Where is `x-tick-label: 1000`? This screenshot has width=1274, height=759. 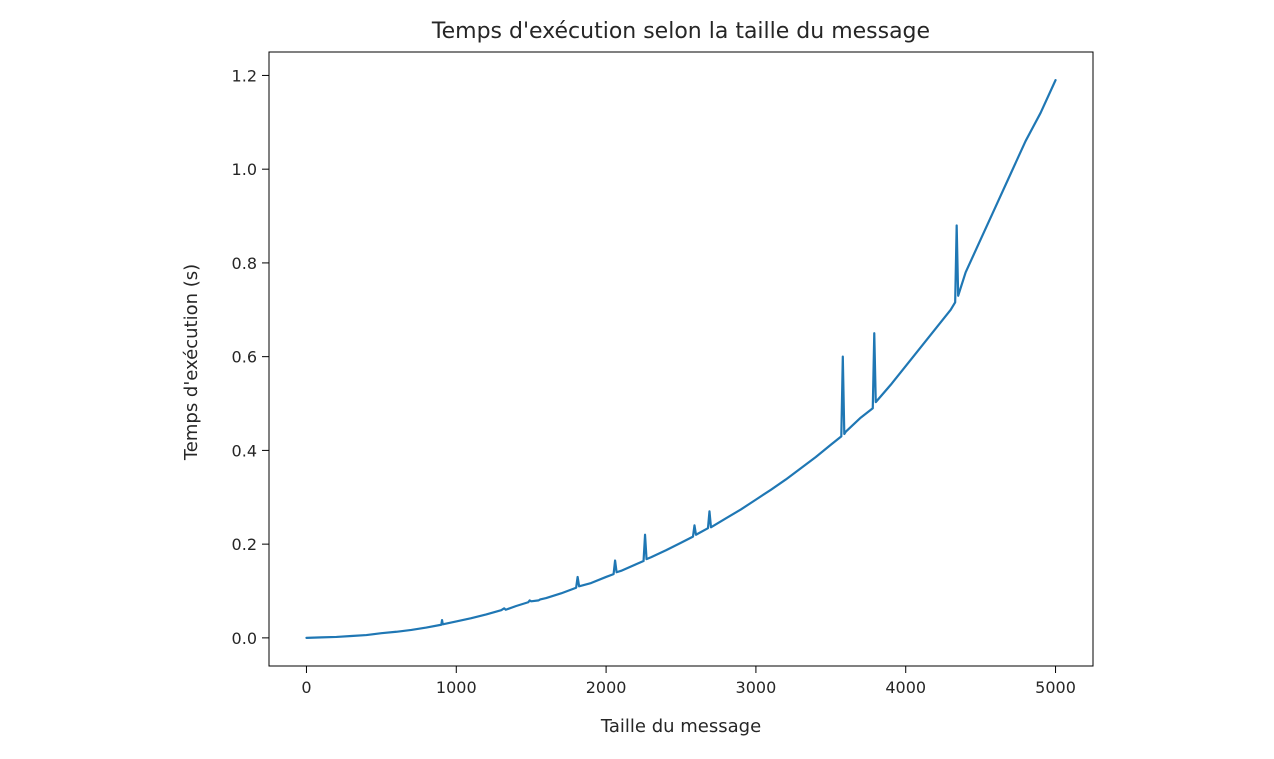
x-tick-label: 1000 is located at coordinates (456, 687).